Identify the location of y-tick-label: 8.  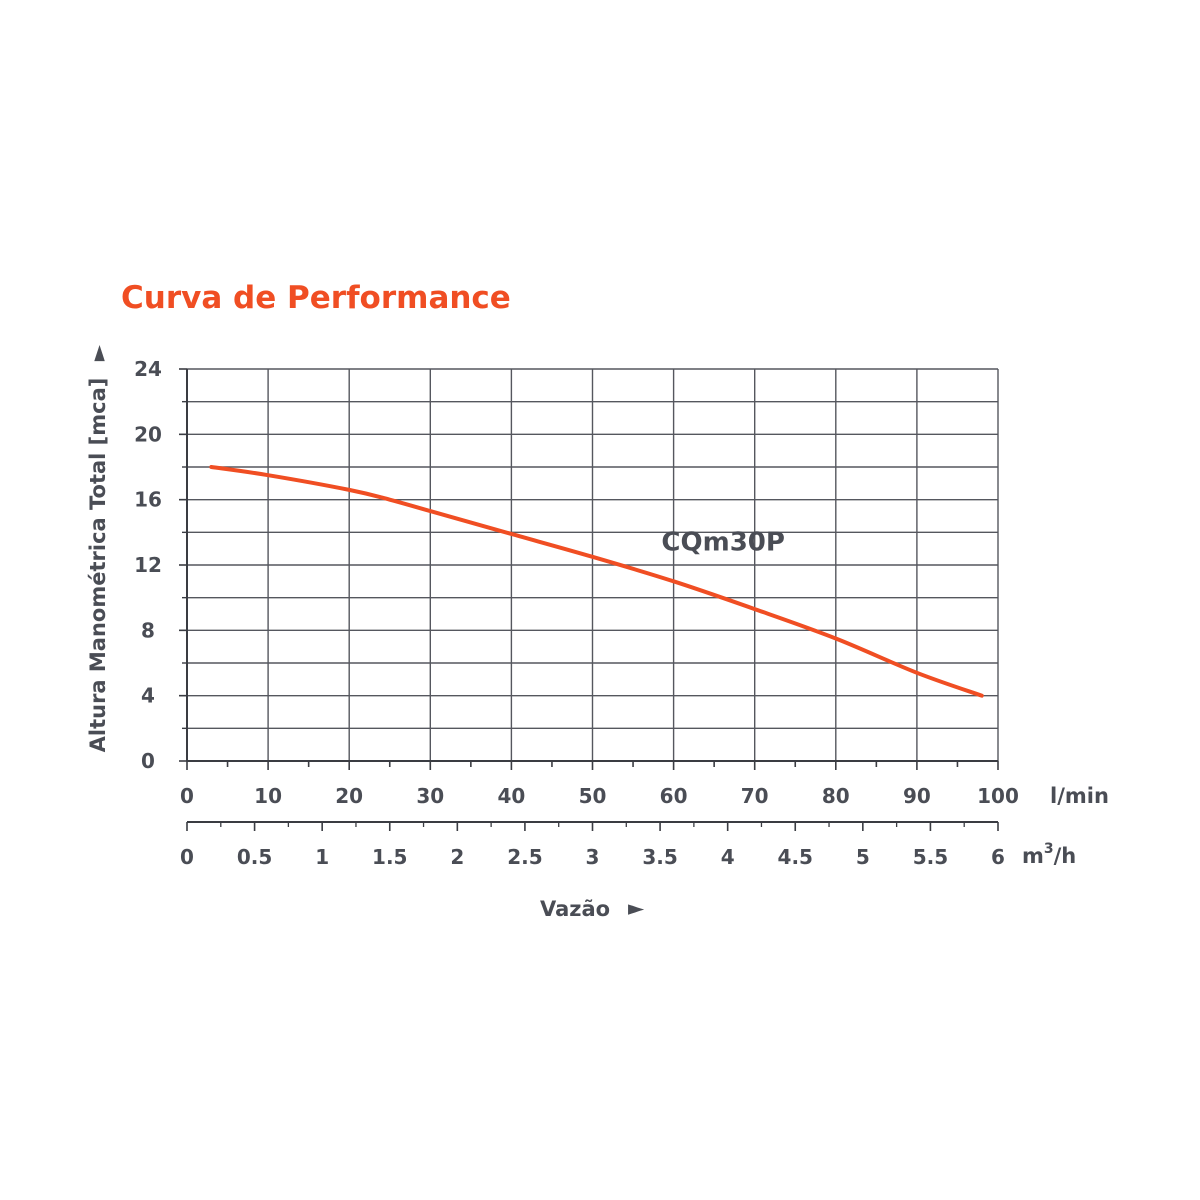
(148, 630).